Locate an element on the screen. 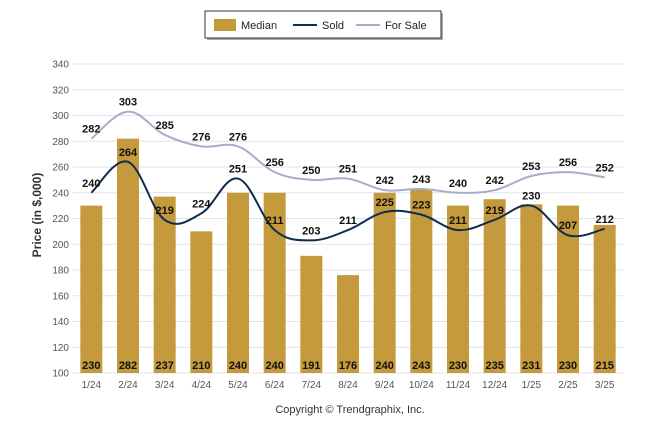 This screenshot has width=646, height=434. median-bar-label: 210 is located at coordinates (201, 366).